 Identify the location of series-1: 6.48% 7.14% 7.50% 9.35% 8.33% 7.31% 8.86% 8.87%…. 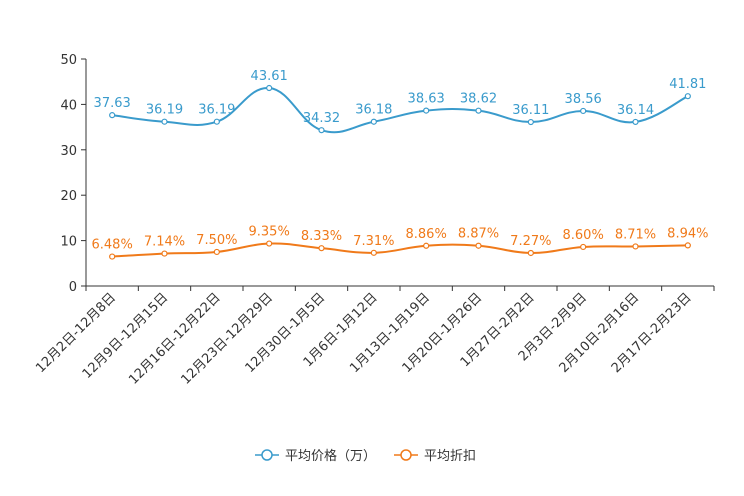
(400, 242).